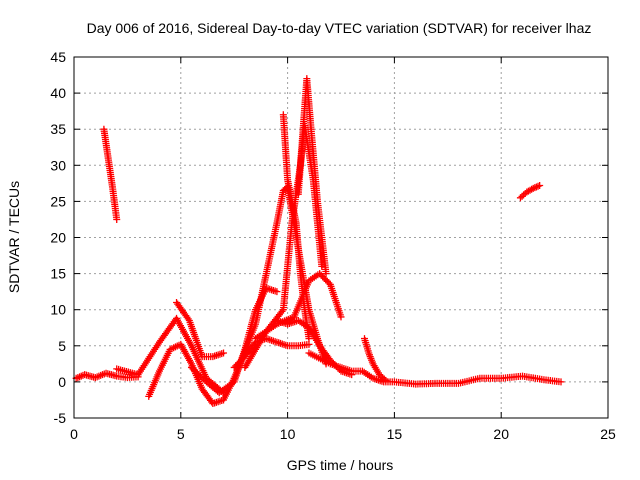 The height and width of the screenshot is (480, 640). I want to click on y-axis-label: SDTVAR / TECUs, so click(14, 237).